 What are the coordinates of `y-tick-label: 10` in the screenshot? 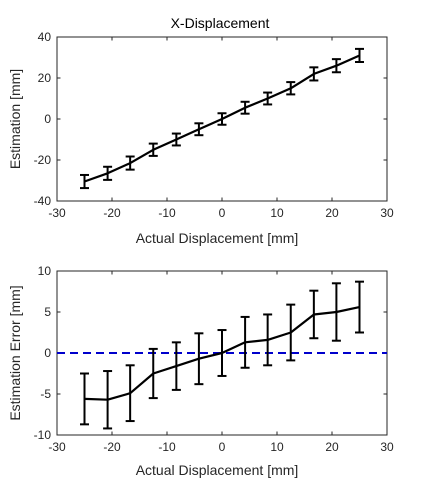 It's located at (45, 271).